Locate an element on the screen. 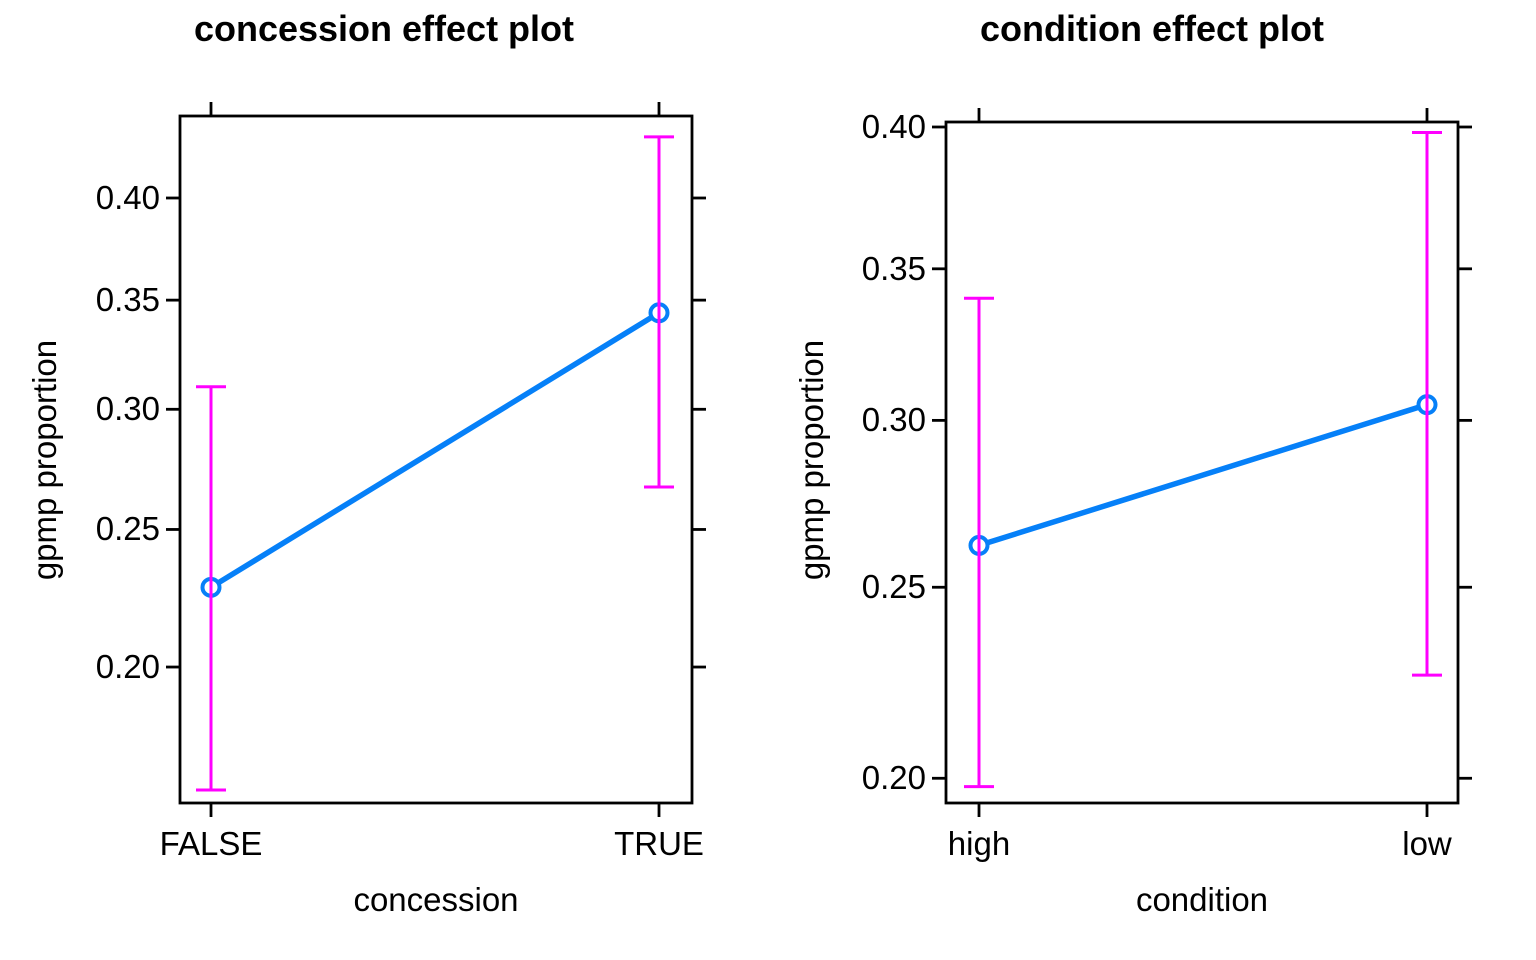 Image resolution: width=1536 pixels, height=960 pixels. right-y-tick-label: 0.20 is located at coordinates (893, 778).